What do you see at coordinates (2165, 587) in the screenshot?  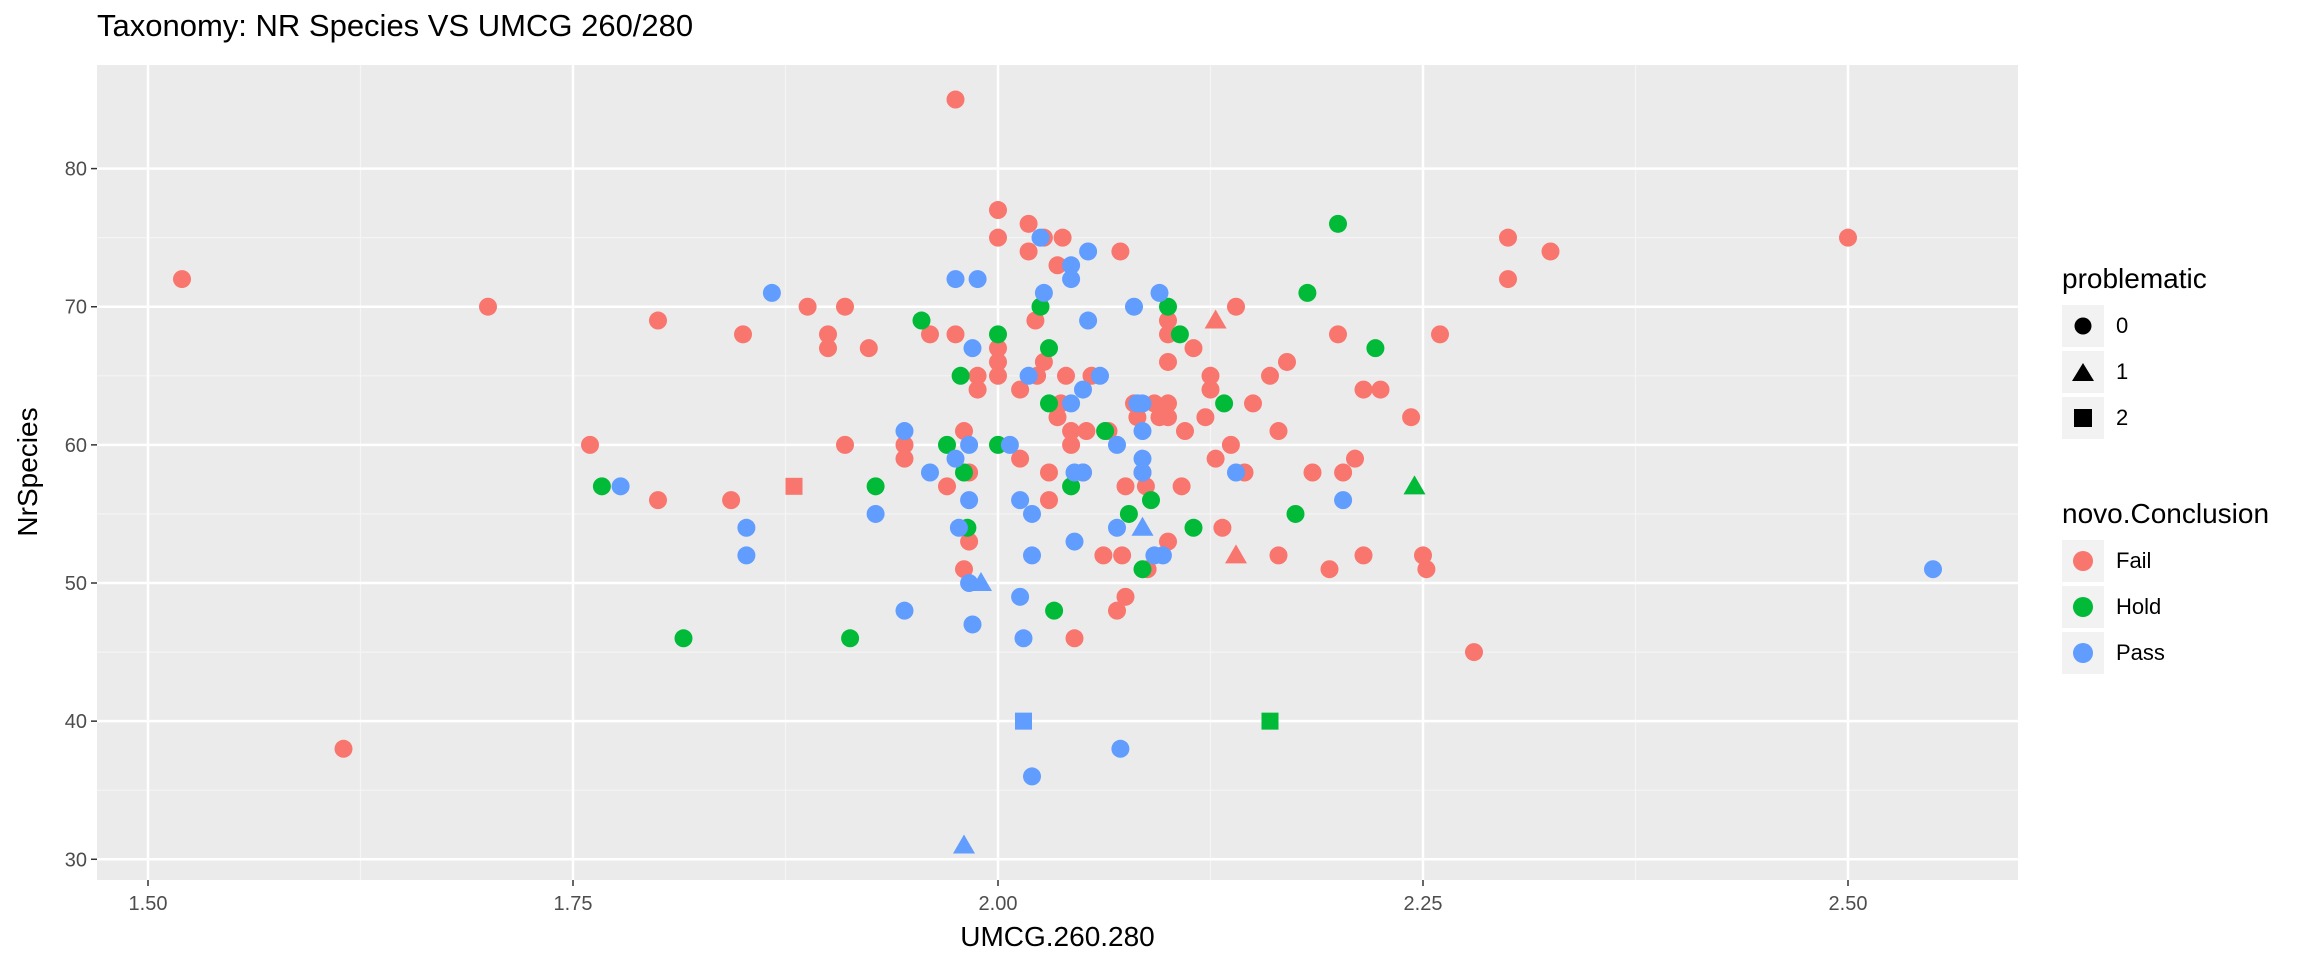 I see `legend-novo-conclusion: novo.Conclusion Fail Hold Pass` at bounding box center [2165, 587].